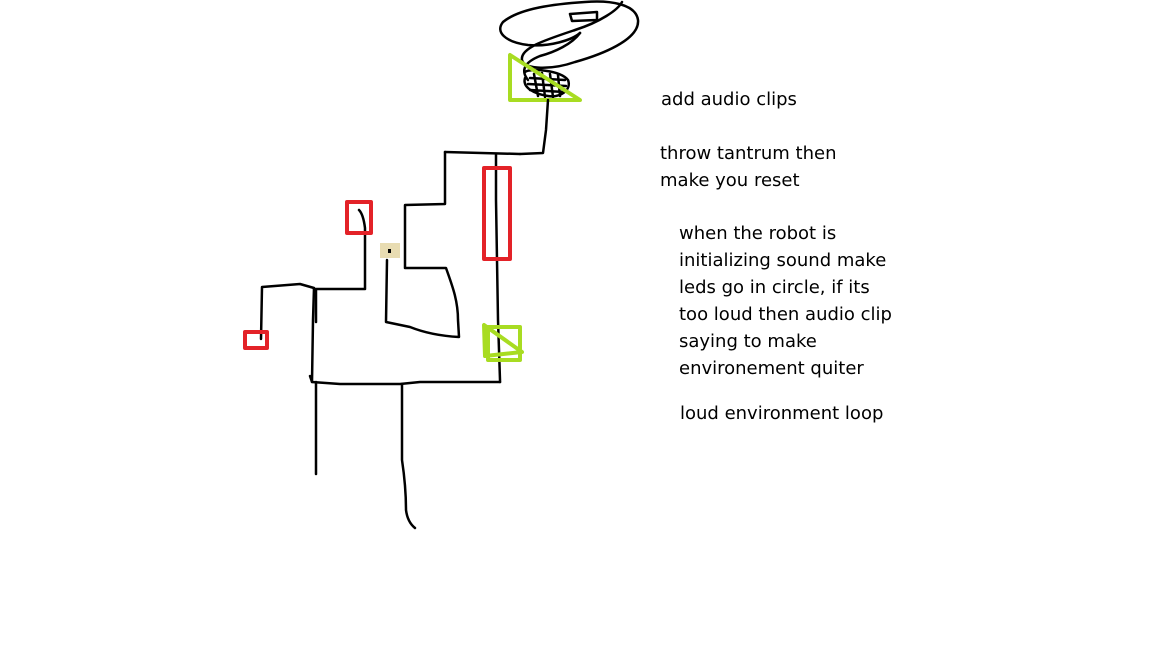  I want to click on note-loop: loud environment loop, so click(782, 413).